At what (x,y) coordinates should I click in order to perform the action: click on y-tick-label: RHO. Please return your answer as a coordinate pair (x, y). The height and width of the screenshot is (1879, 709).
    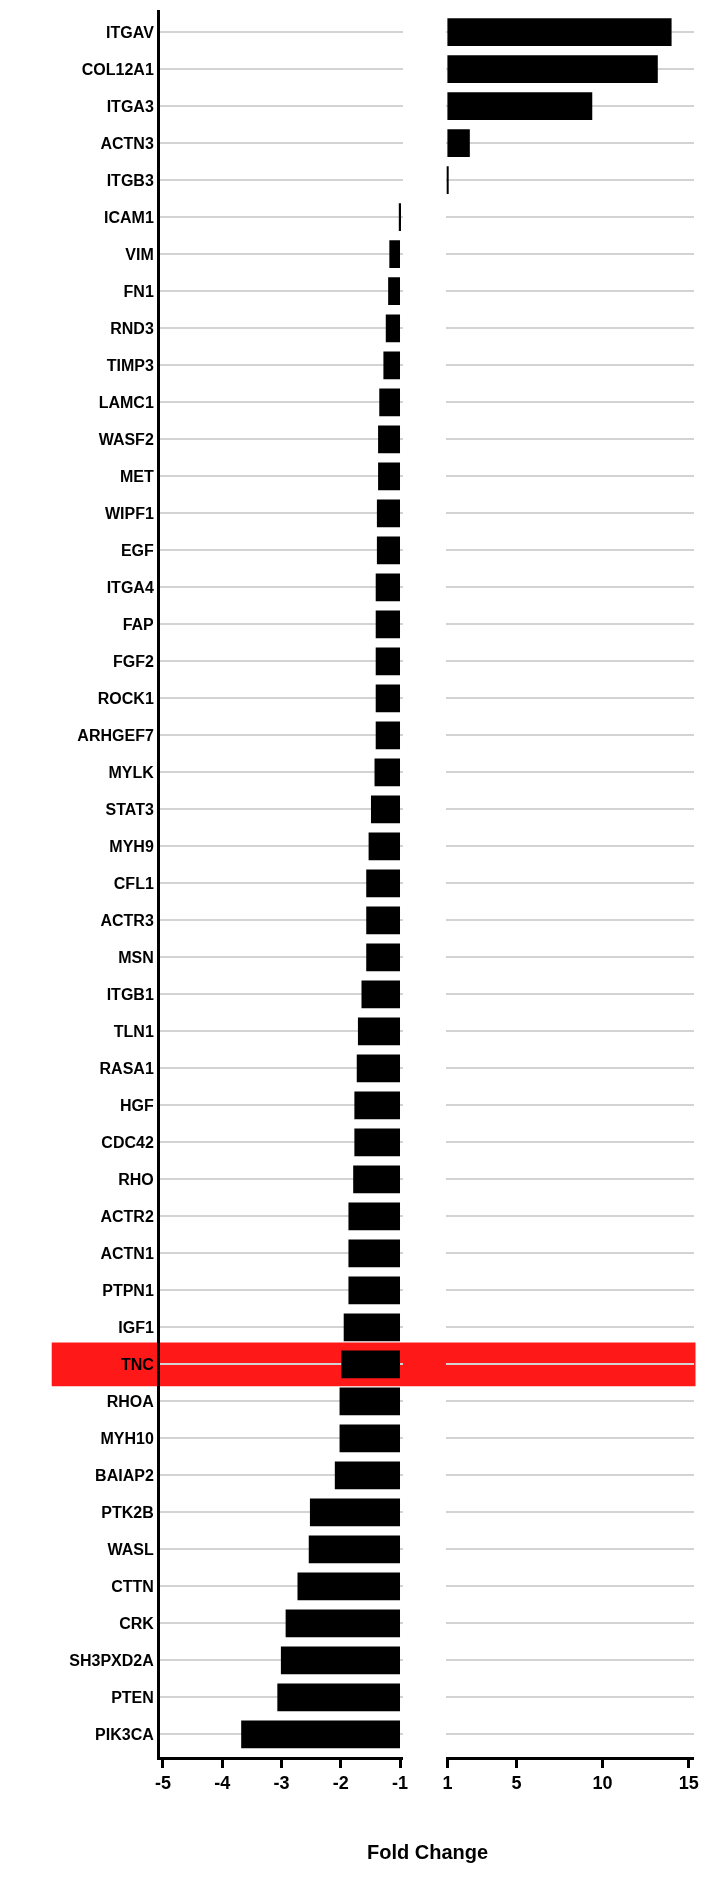
    Looking at the image, I should click on (136, 1179).